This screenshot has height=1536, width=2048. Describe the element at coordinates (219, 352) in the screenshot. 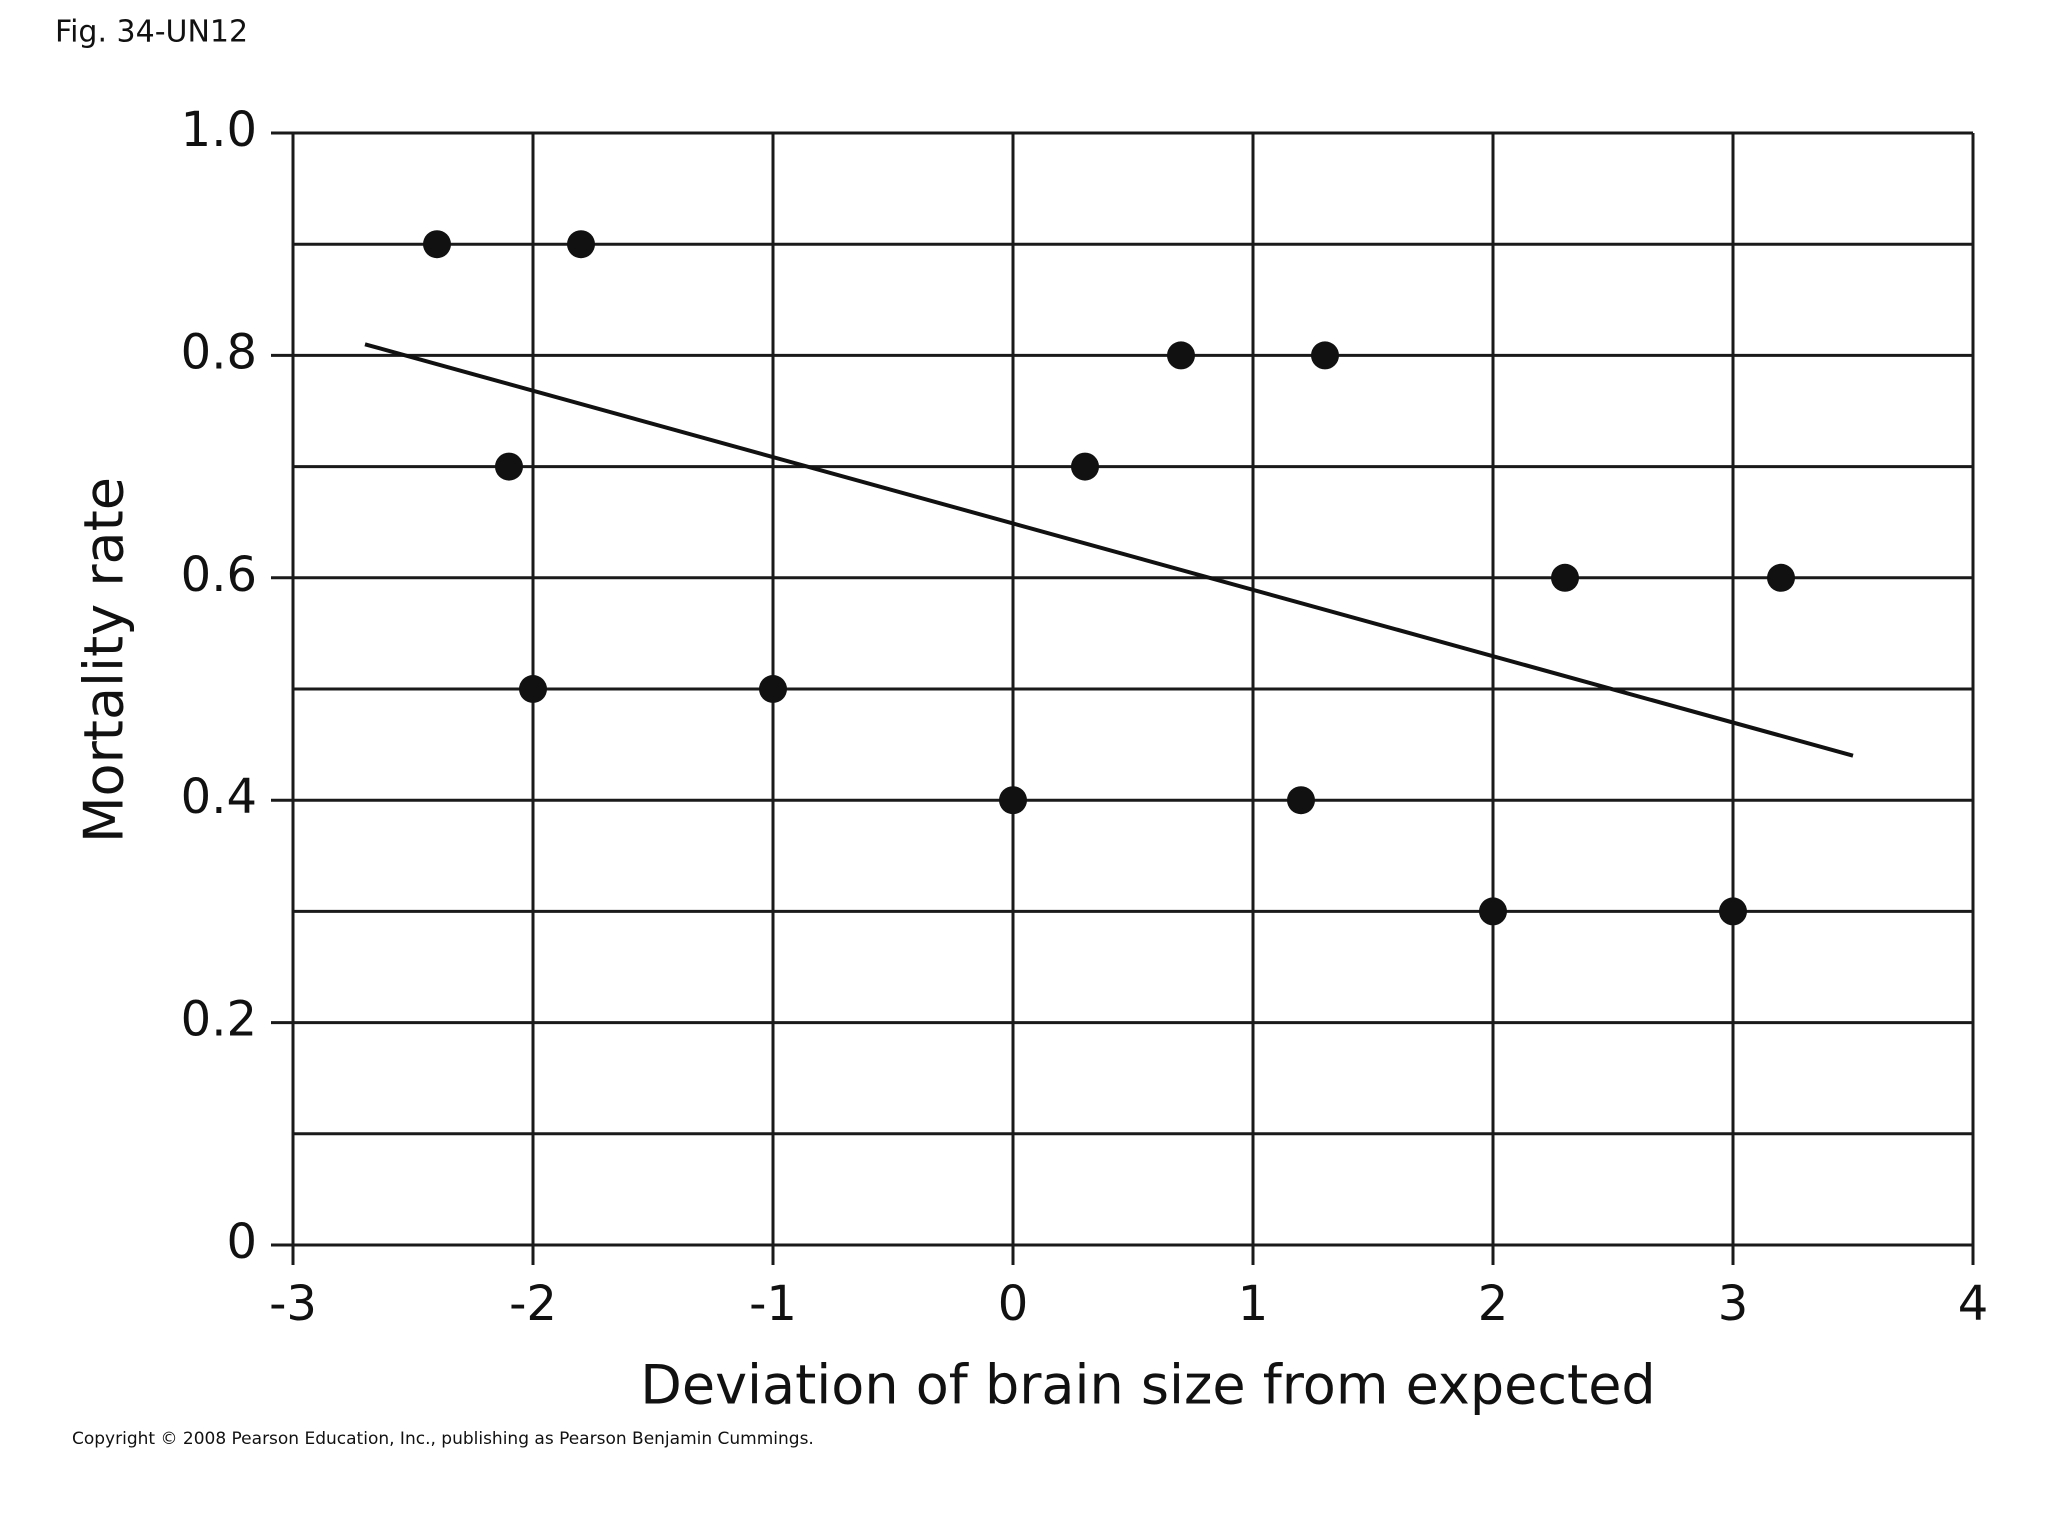

I see `y-tick-label: 0.8` at that location.